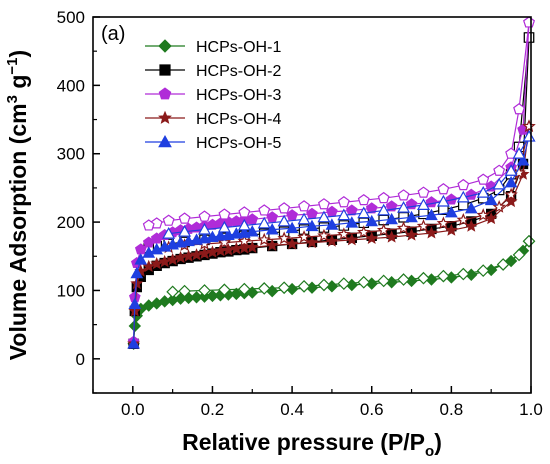 This screenshot has height=464, width=550. What do you see at coordinates (238, 143) in the screenshot?
I see `legend-label: HCPs-OH-5` at bounding box center [238, 143].